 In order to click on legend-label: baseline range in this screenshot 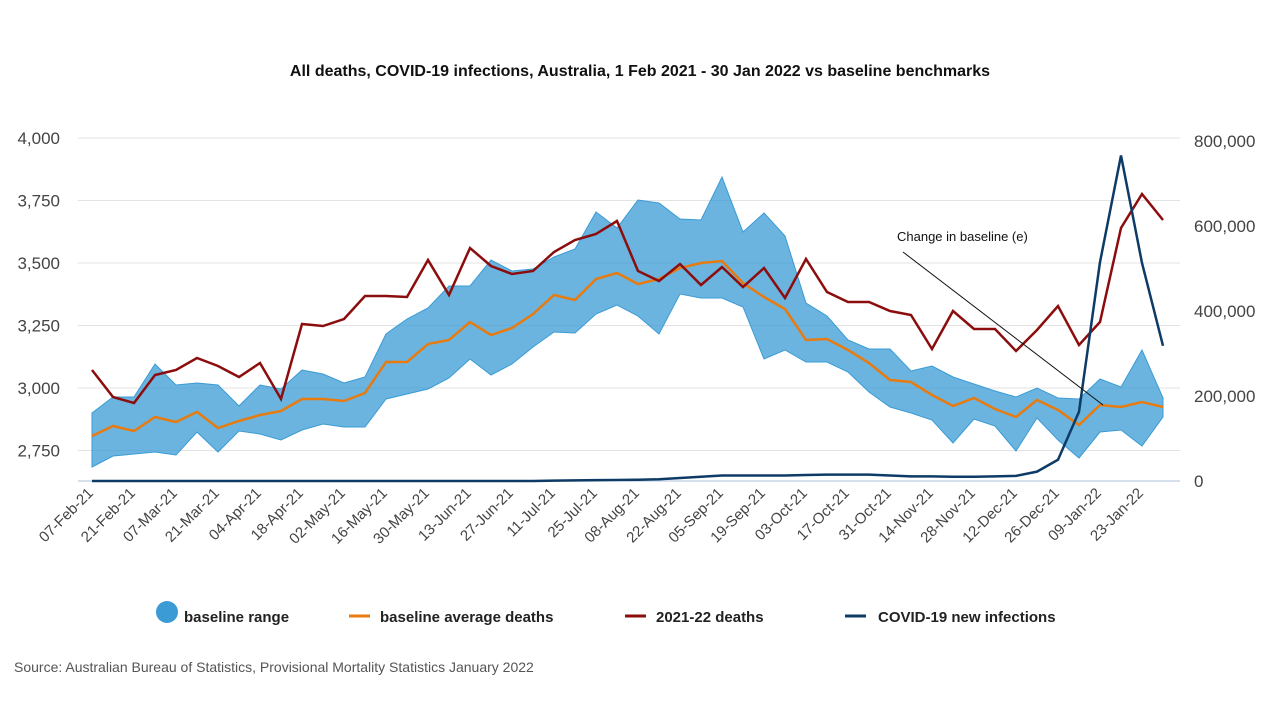, I will do `click(236, 617)`.